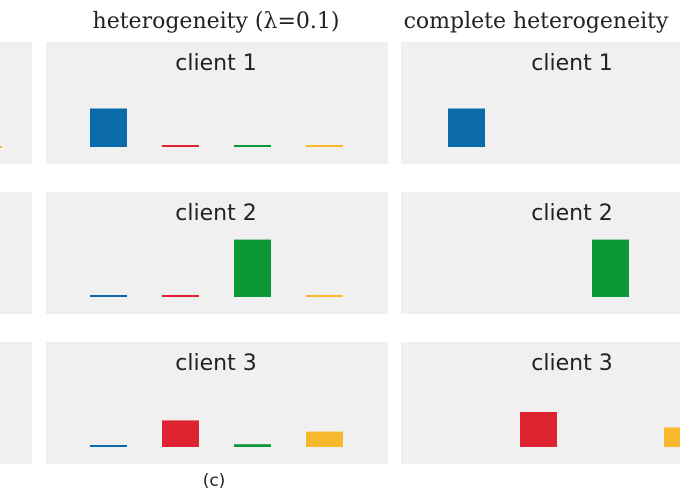  What do you see at coordinates (540, 103) in the screenshot?
I see `complete-client-1-panel` at bounding box center [540, 103].